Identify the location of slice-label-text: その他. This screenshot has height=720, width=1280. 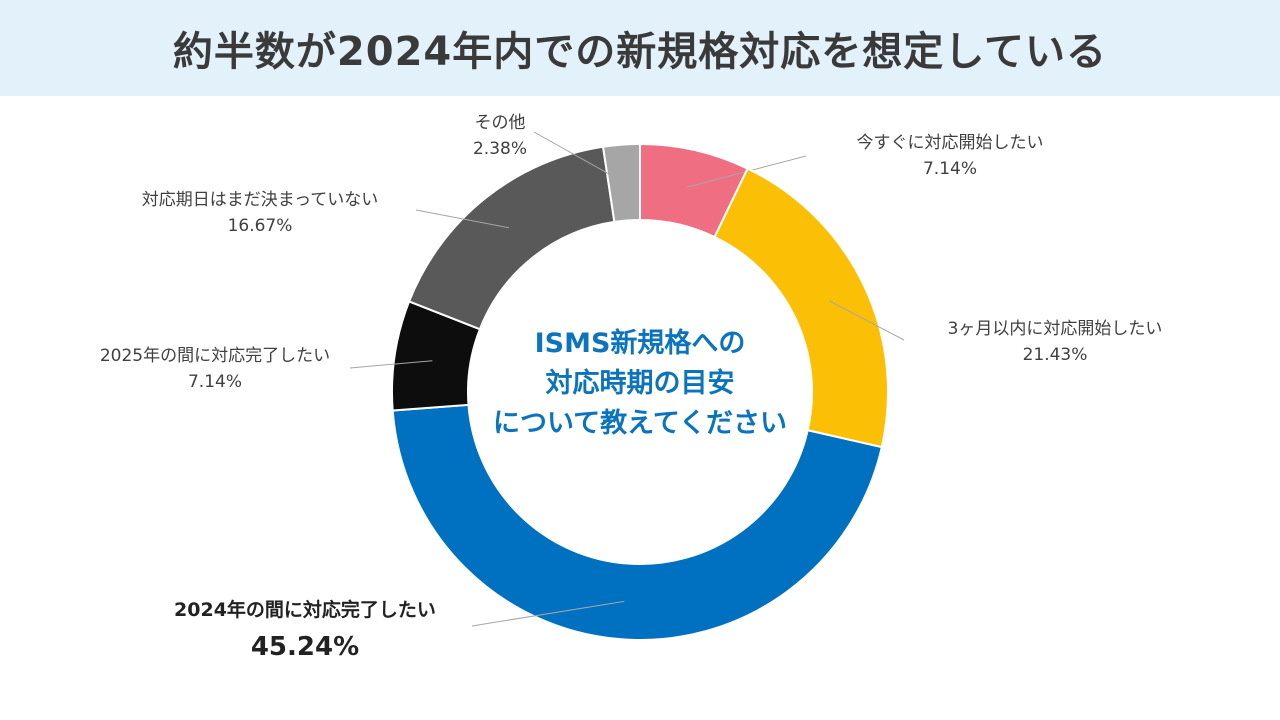
(500, 123).